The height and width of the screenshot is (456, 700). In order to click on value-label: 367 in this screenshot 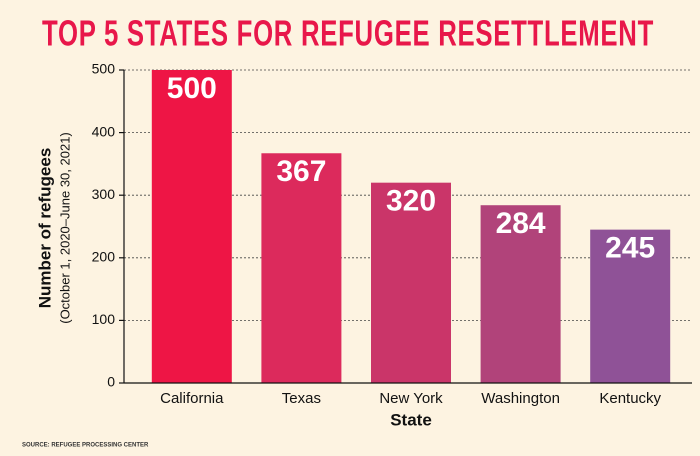, I will do `click(301, 171)`.